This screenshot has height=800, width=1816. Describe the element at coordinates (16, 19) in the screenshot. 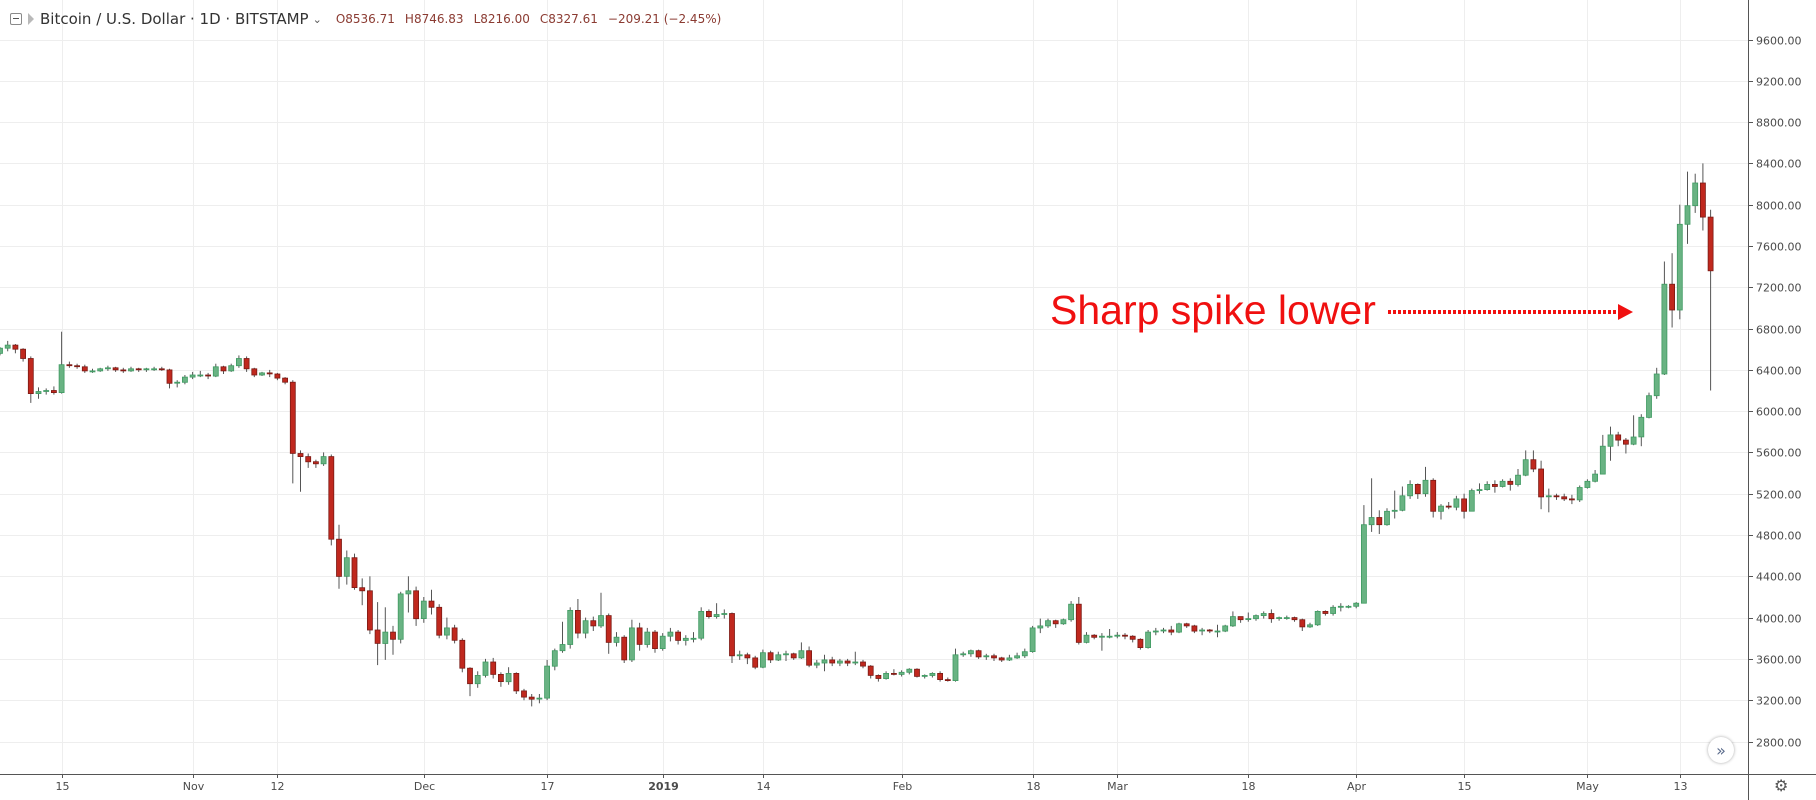

I see `collapse-icon` at that location.